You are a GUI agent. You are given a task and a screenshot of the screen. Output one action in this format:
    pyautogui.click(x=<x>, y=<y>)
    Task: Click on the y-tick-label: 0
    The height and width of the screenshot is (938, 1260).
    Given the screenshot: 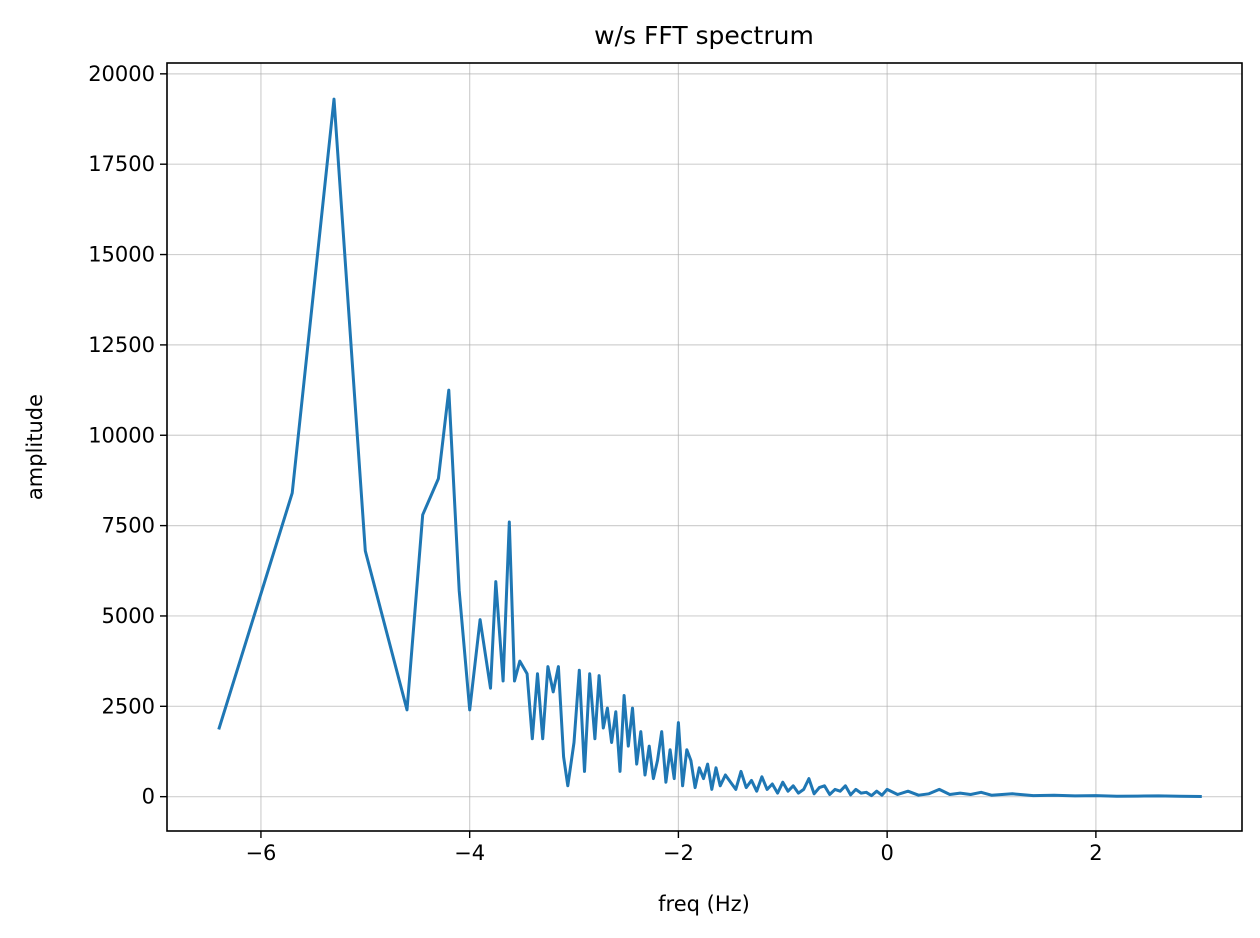 What is the action you would take?
    pyautogui.click(x=148, y=797)
    